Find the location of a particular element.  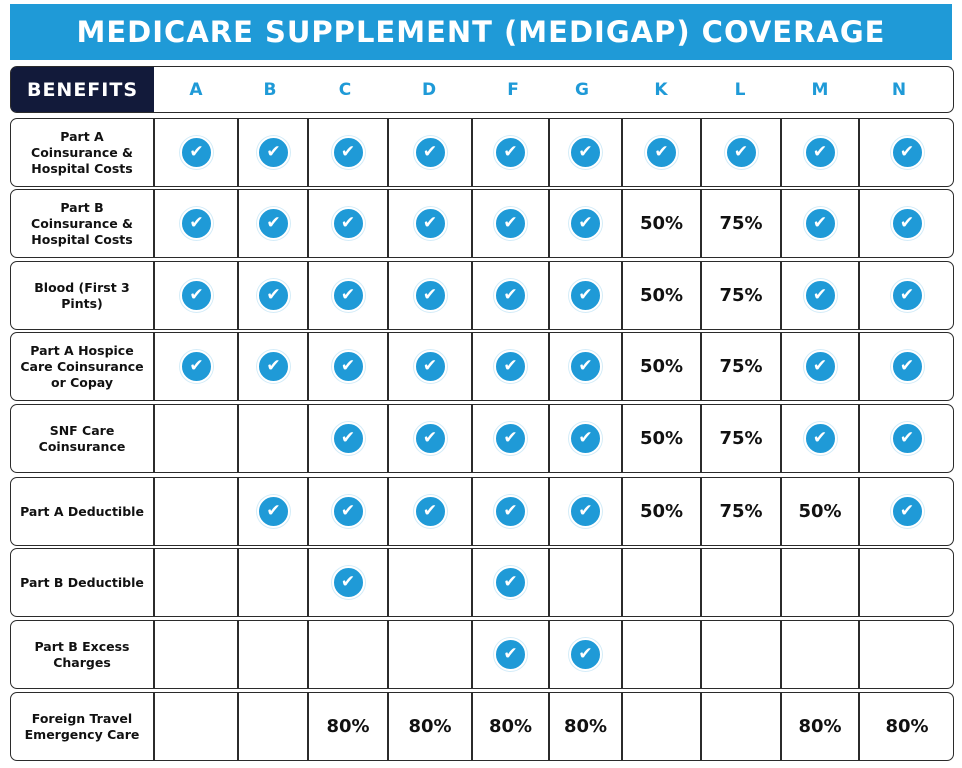

coverage-cell-b: ✔ is located at coordinates (273, 223).